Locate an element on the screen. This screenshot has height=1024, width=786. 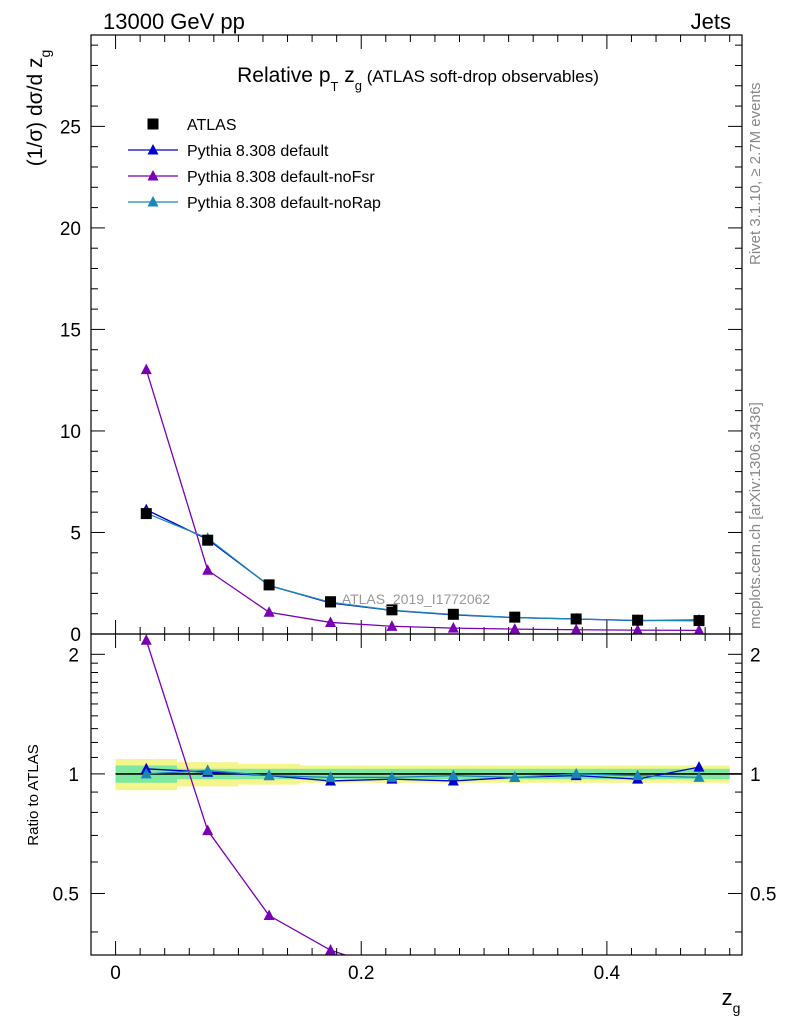
x-axis-title-text: z is located at coordinates (727, 997).